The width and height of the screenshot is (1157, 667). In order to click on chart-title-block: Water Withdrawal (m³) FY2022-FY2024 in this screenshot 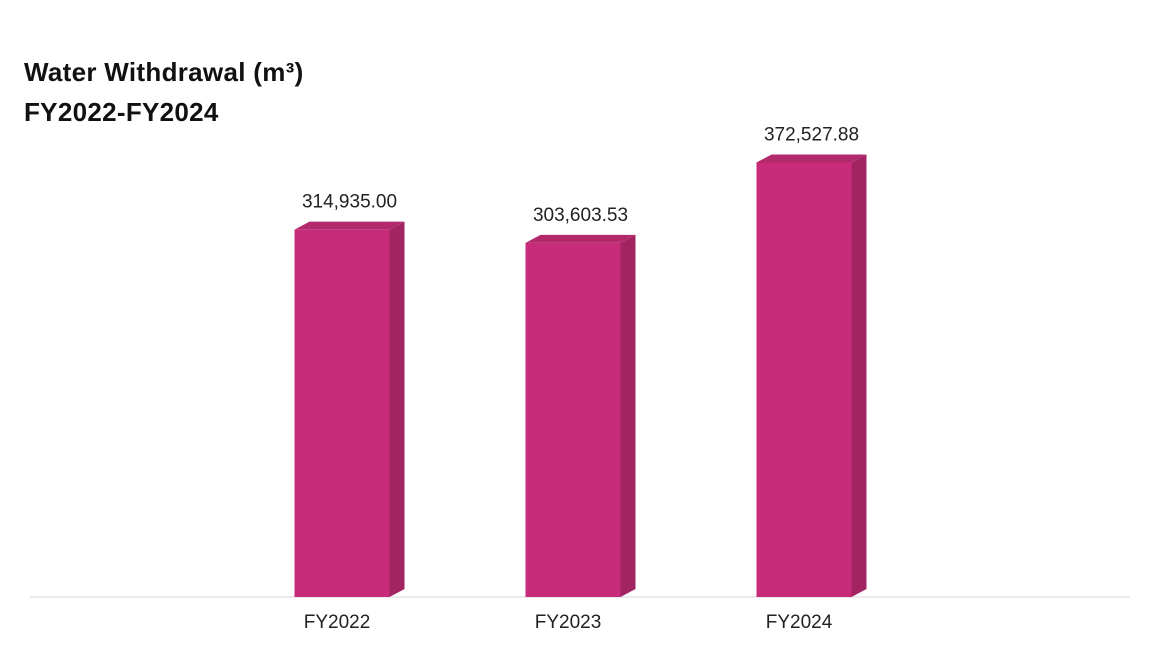, I will do `click(164, 92)`.